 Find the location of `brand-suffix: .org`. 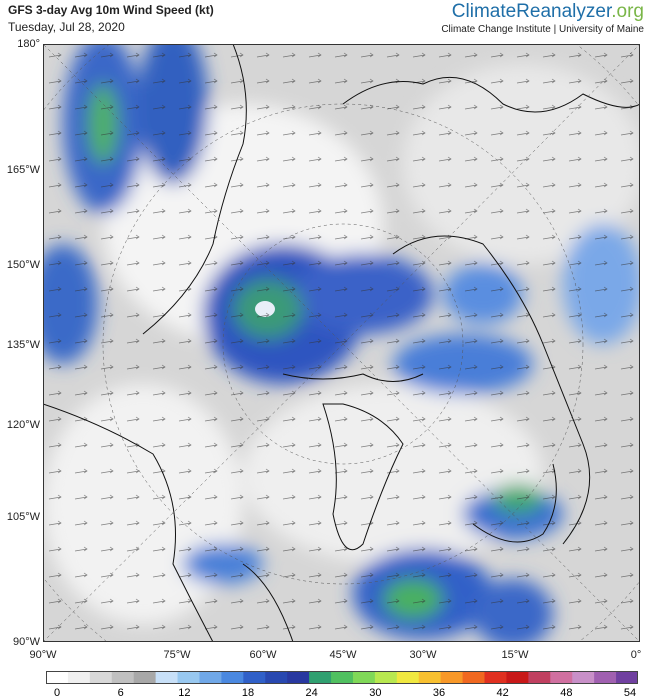

brand-suffix: .org is located at coordinates (627, 11).